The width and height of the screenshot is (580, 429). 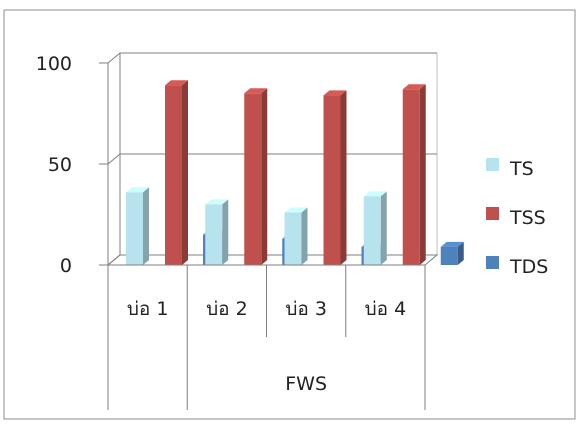 I want to click on y-tick-label: 100, so click(x=54, y=64).